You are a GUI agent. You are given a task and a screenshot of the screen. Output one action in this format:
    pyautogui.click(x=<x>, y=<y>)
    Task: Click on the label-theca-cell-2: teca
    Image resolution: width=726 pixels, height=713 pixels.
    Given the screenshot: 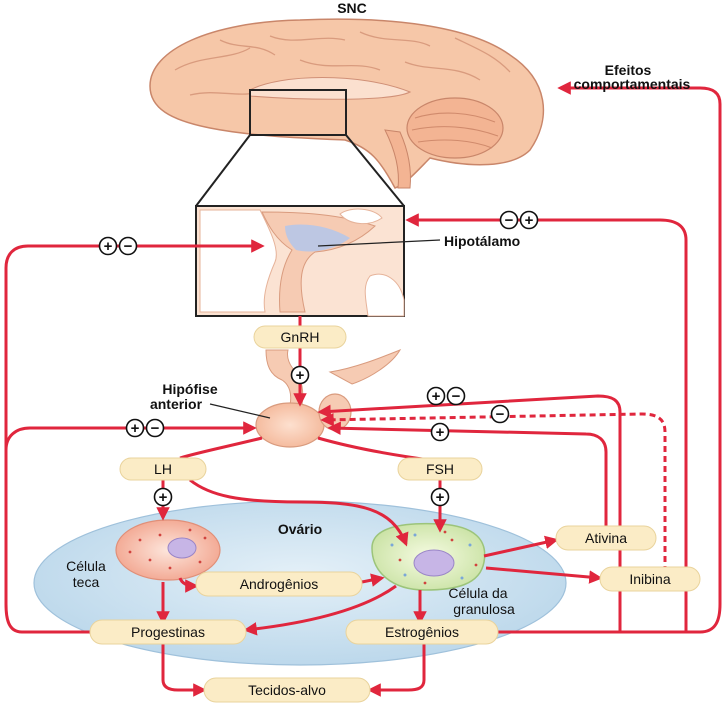 What is the action you would take?
    pyautogui.click(x=86, y=582)
    